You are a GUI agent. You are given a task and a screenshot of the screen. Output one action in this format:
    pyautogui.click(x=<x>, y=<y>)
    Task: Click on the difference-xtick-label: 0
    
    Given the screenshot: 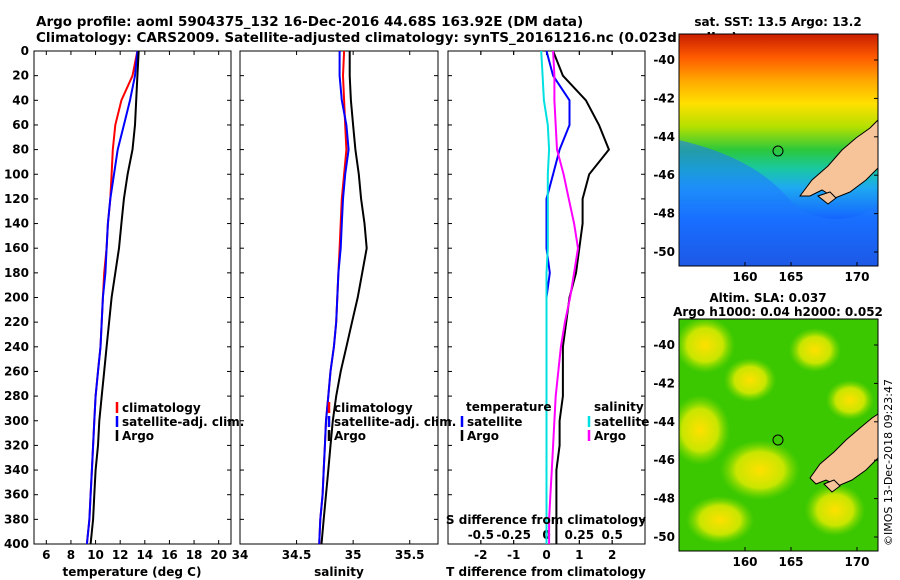 What is the action you would take?
    pyautogui.click(x=546, y=555)
    